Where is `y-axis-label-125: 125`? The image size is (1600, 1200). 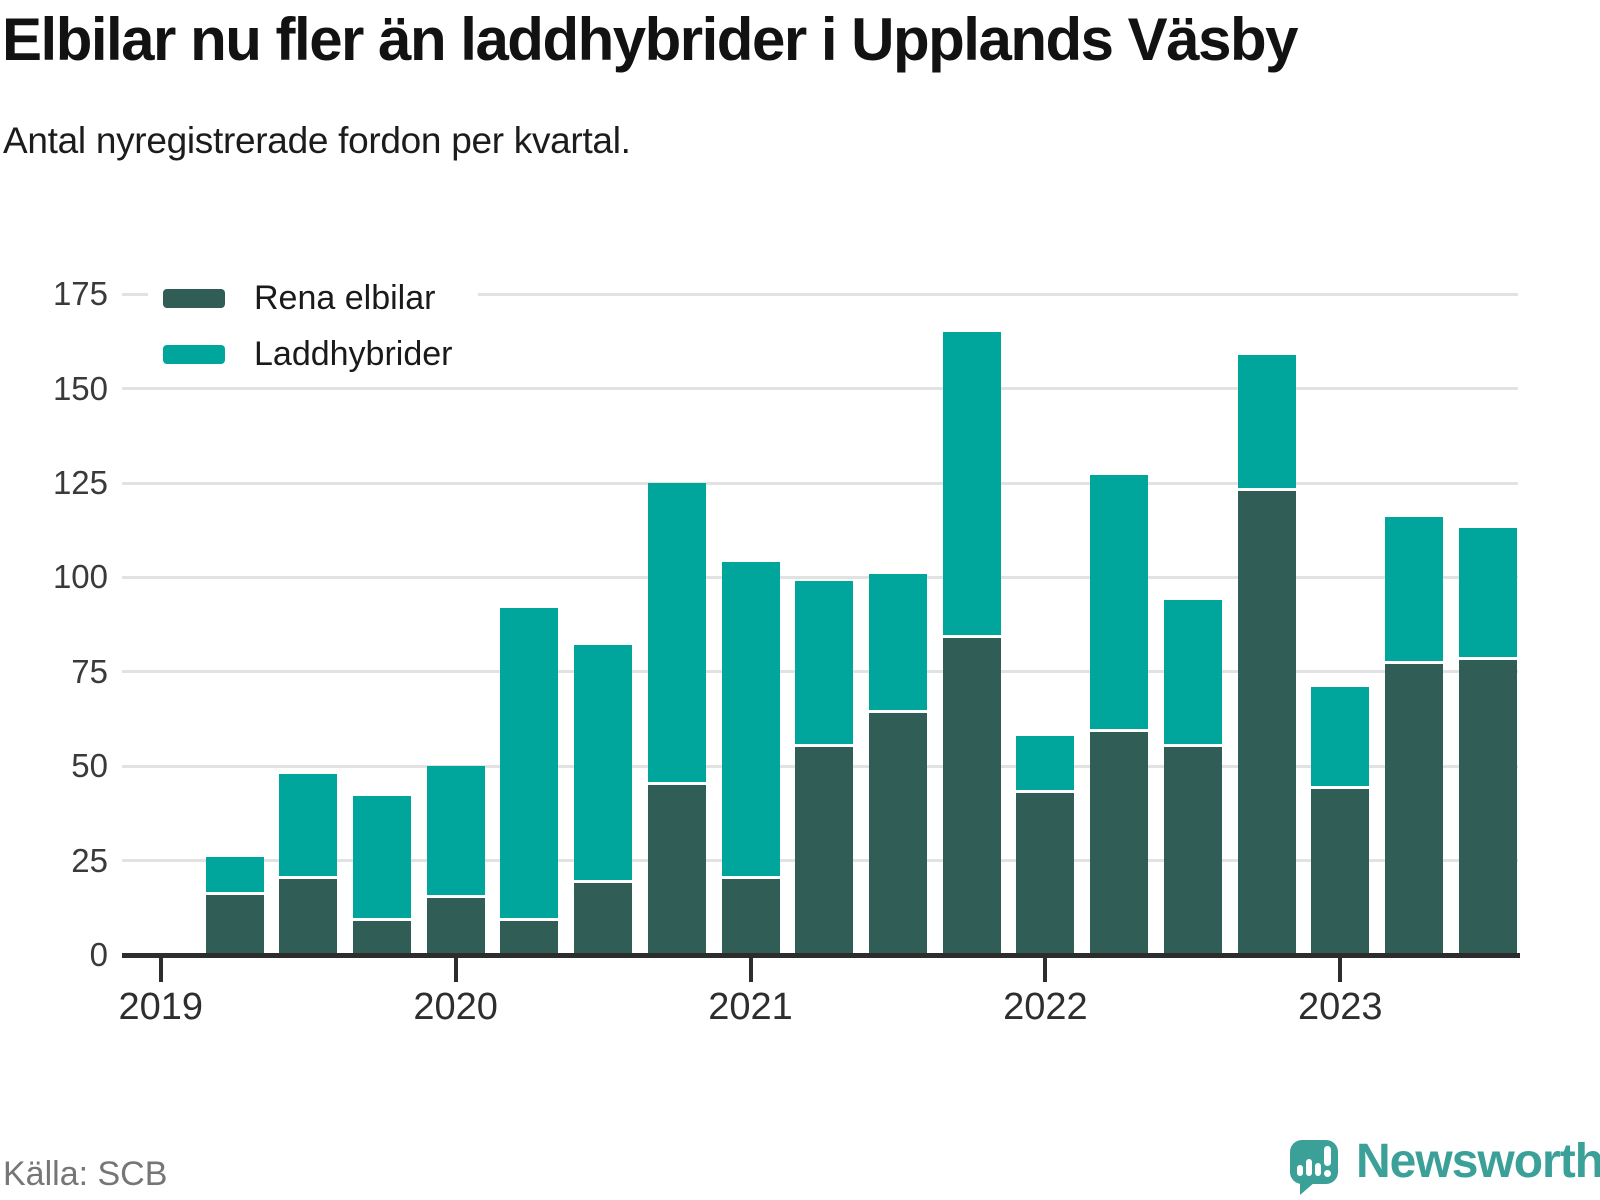 y-axis-label-125: 125 is located at coordinates (80, 482).